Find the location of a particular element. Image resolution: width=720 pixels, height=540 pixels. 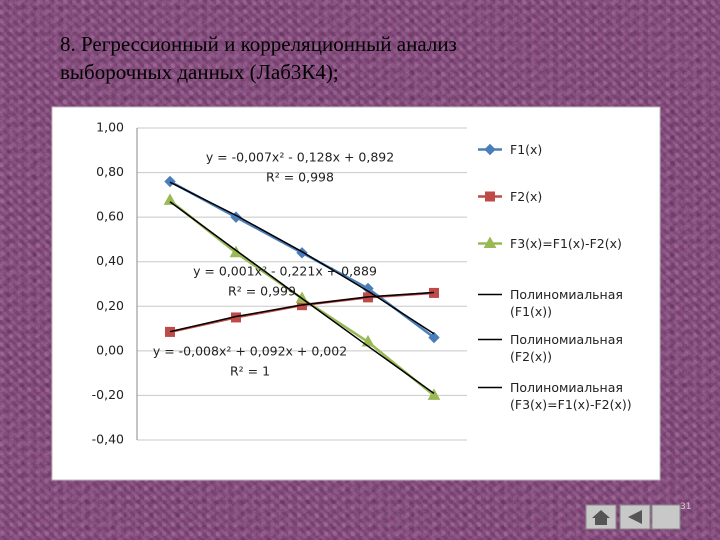

y-tick-label: -0,40 is located at coordinates (108, 439).